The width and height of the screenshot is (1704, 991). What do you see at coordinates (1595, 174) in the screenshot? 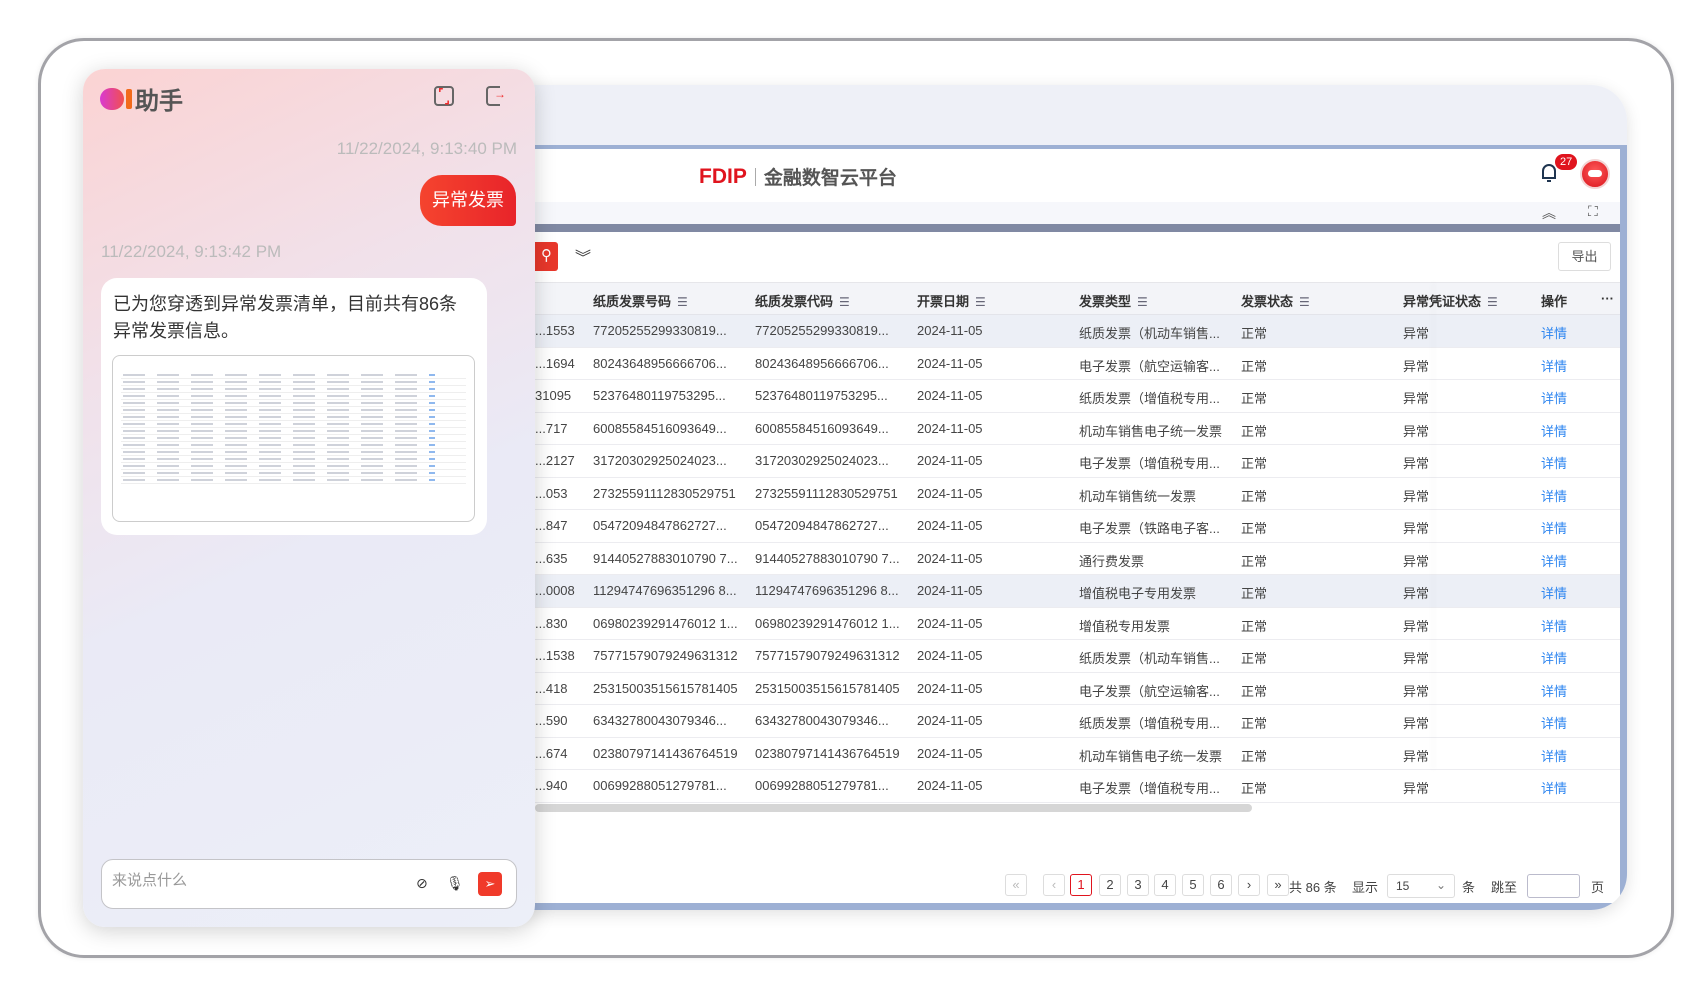
I see `user-avatar` at bounding box center [1595, 174].